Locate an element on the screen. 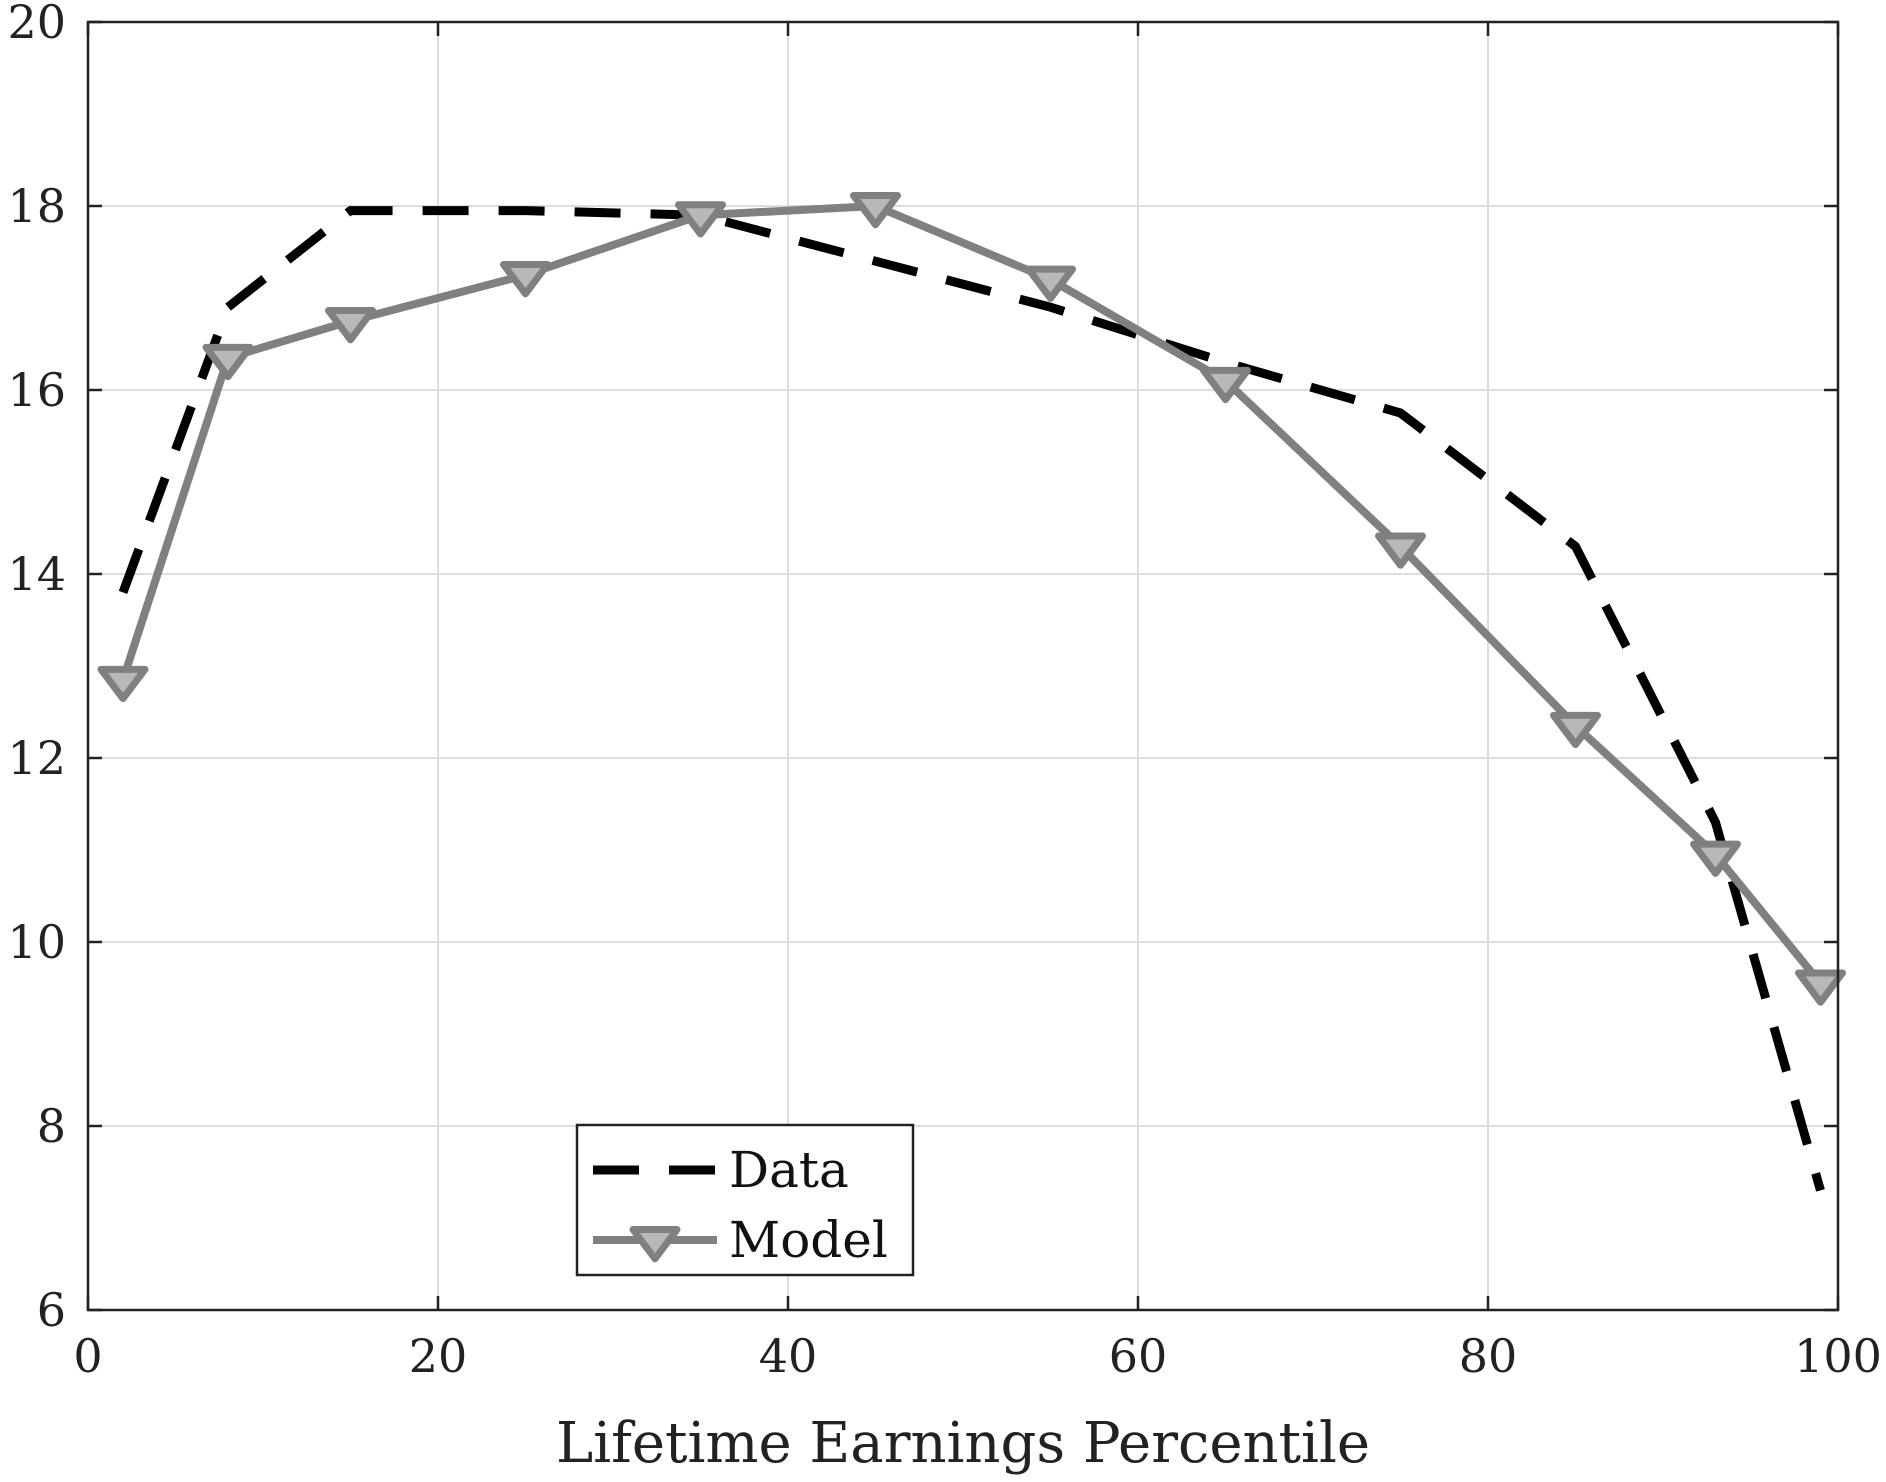  x-tick-label: 60 is located at coordinates (1138, 1356).